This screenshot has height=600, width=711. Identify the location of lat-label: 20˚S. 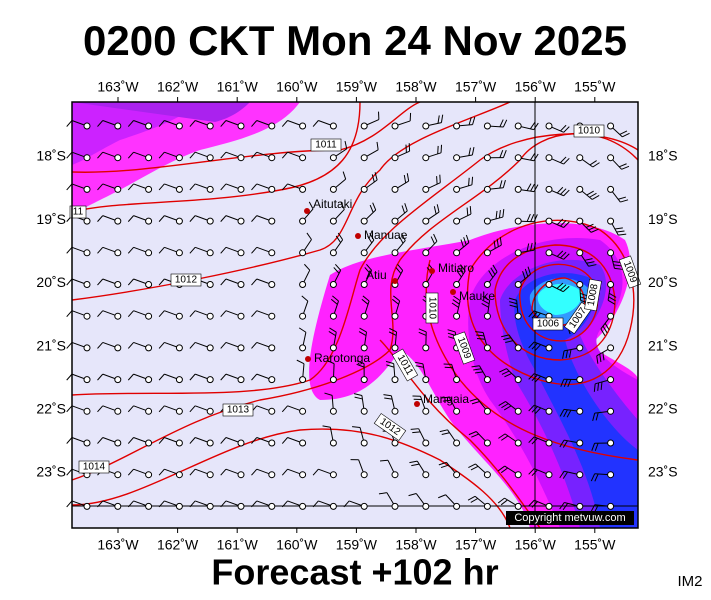
(51, 282).